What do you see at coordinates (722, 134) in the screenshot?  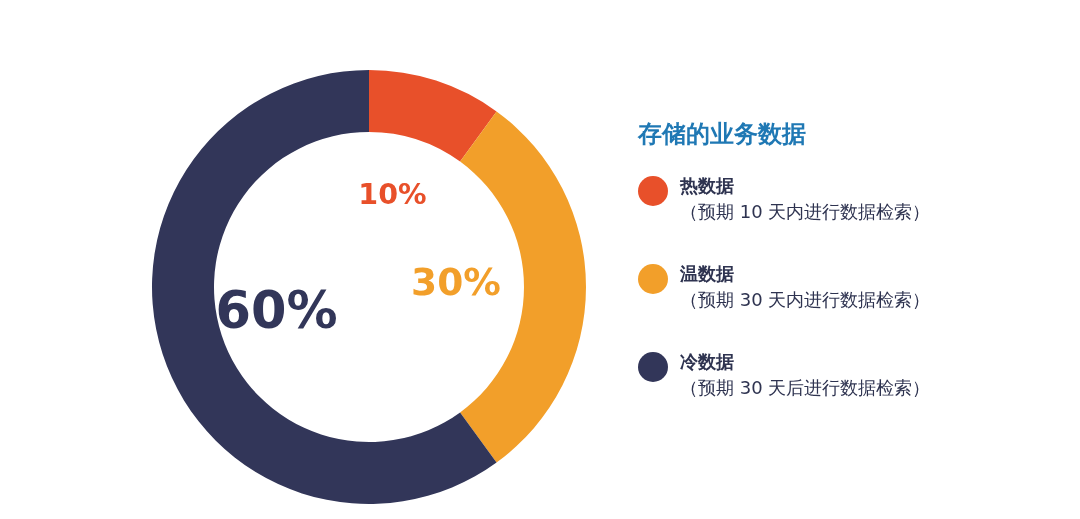 I see `legend-title: 存储的业务数据` at bounding box center [722, 134].